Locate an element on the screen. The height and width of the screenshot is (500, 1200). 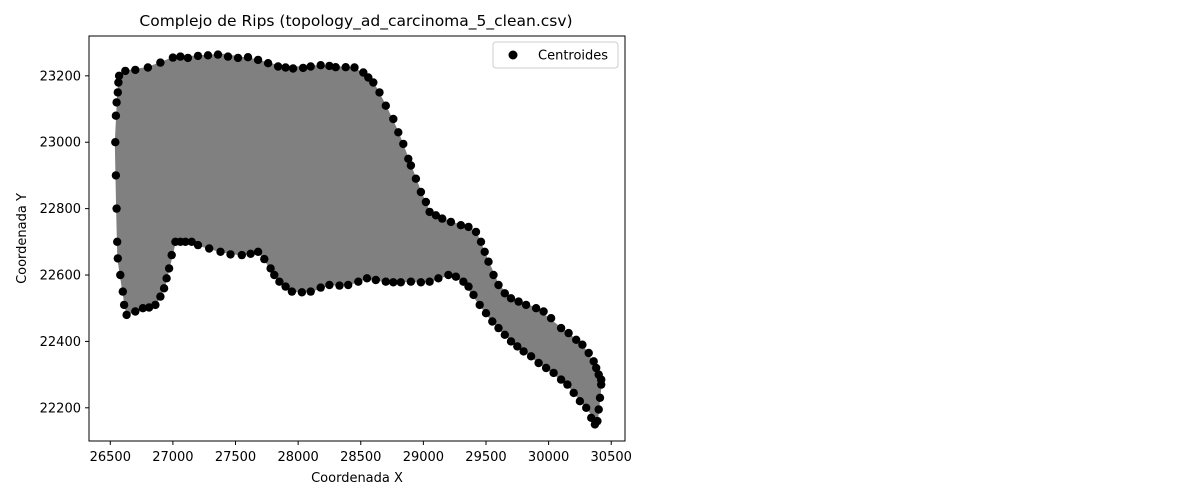
y-tick-label: 22600 is located at coordinates (60, 276).